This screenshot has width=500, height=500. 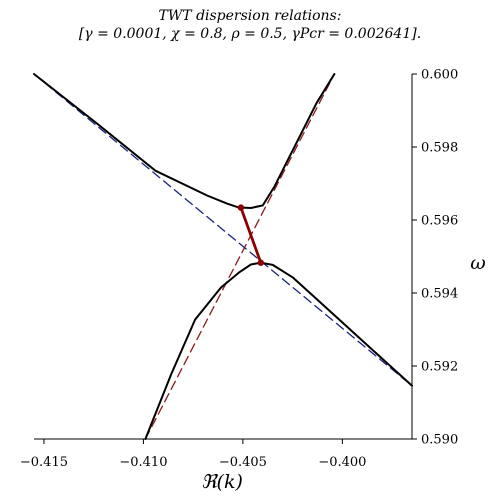 What do you see at coordinates (222, 482) in the screenshot?
I see `x-axis-label: ℜ(k)` at bounding box center [222, 482].